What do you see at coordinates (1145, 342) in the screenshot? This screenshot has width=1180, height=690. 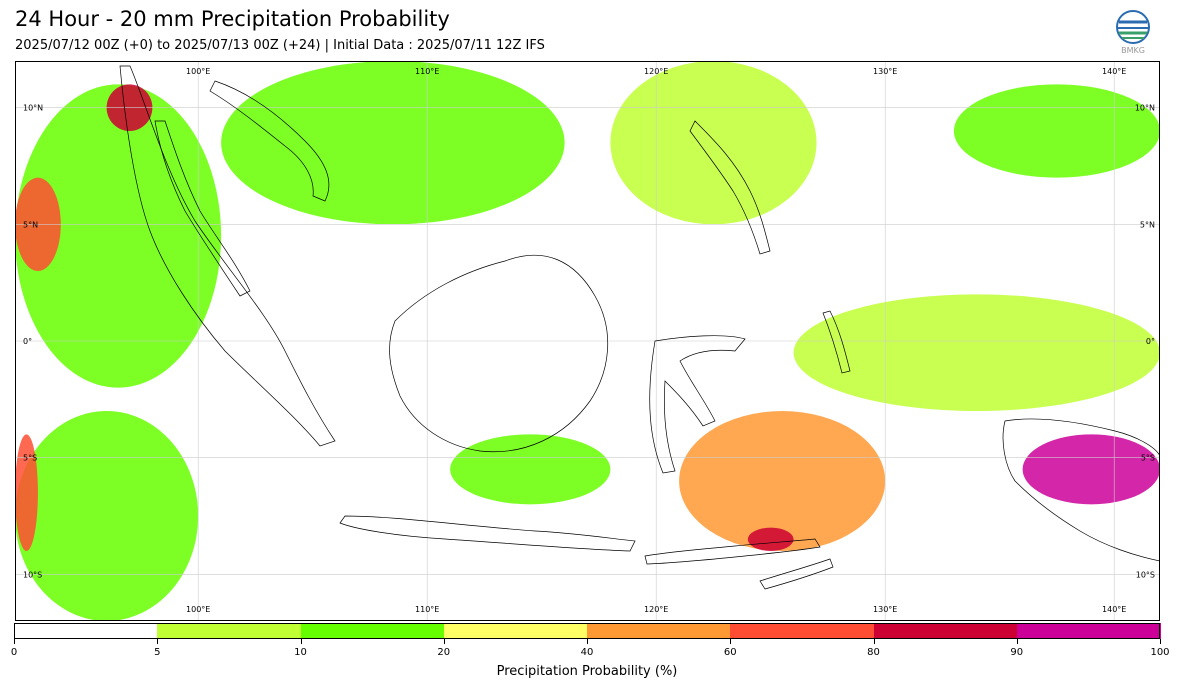 I see `lat-labels-right: 10°N 5°N 0° 5°S 10°S` at bounding box center [1145, 342].